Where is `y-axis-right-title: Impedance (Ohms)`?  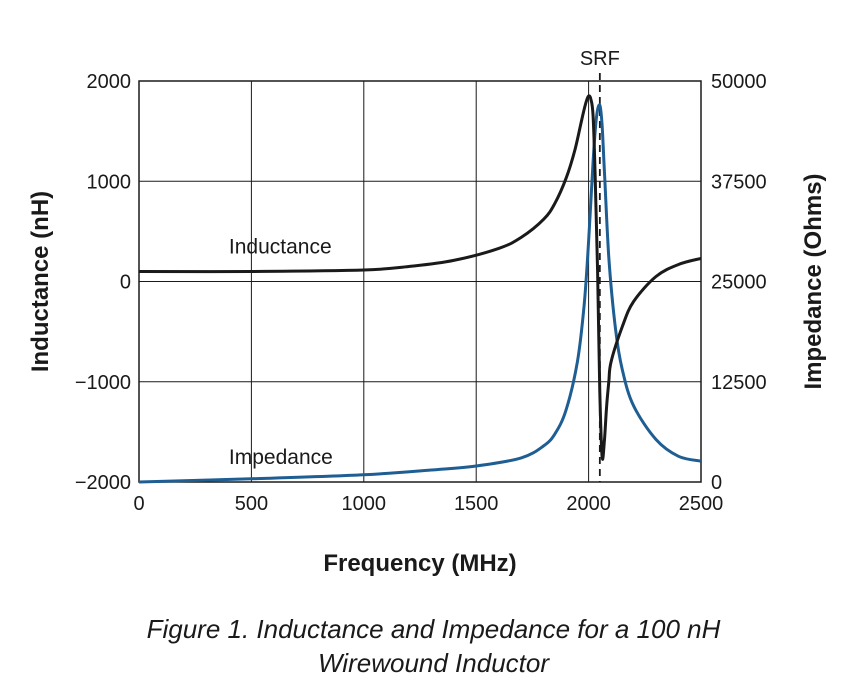
y-axis-right-title: Impedance (Ohms) is located at coordinates (813, 281).